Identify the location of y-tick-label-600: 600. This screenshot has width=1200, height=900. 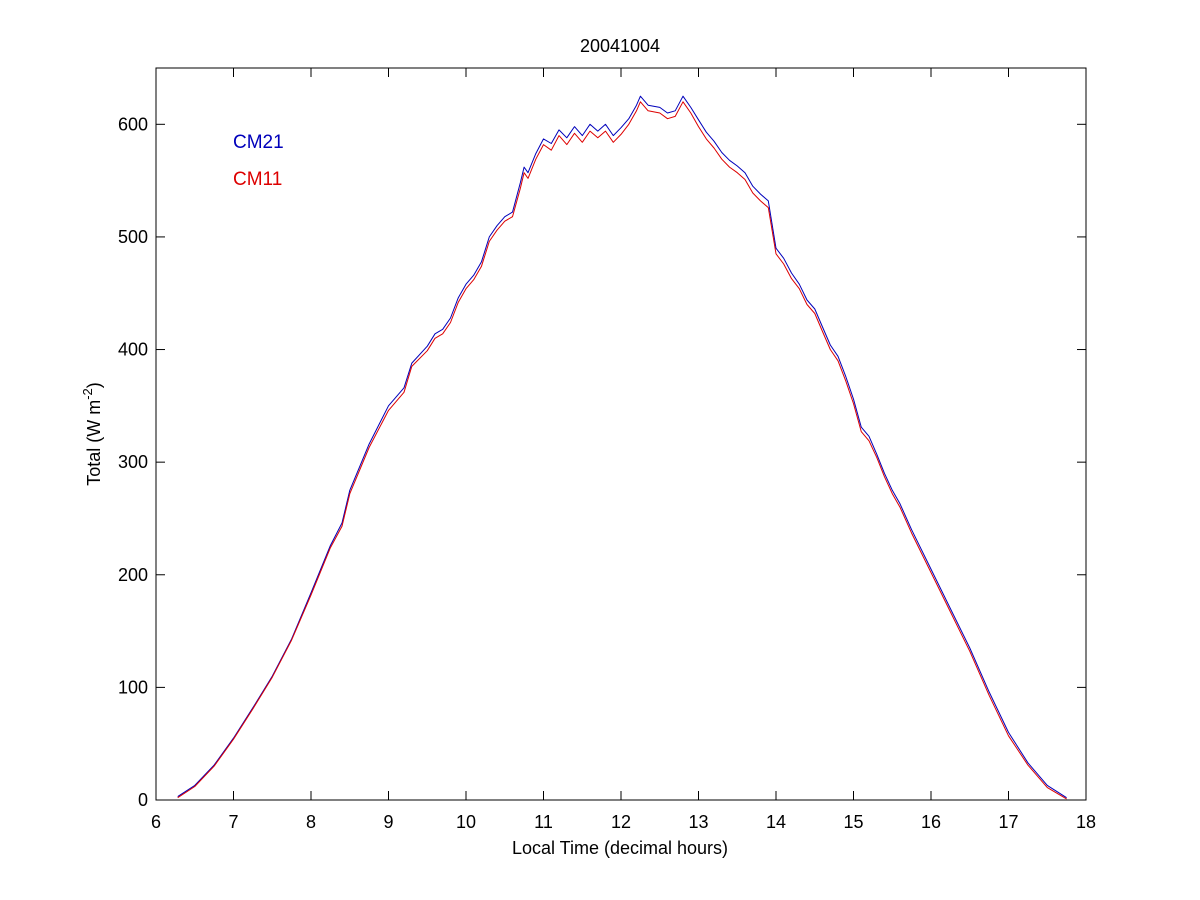
(133, 124).